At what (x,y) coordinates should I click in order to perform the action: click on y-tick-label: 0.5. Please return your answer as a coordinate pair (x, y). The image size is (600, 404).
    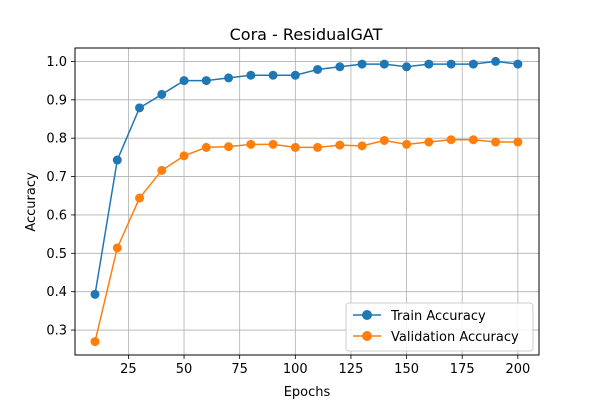
    Looking at the image, I should click on (56, 254).